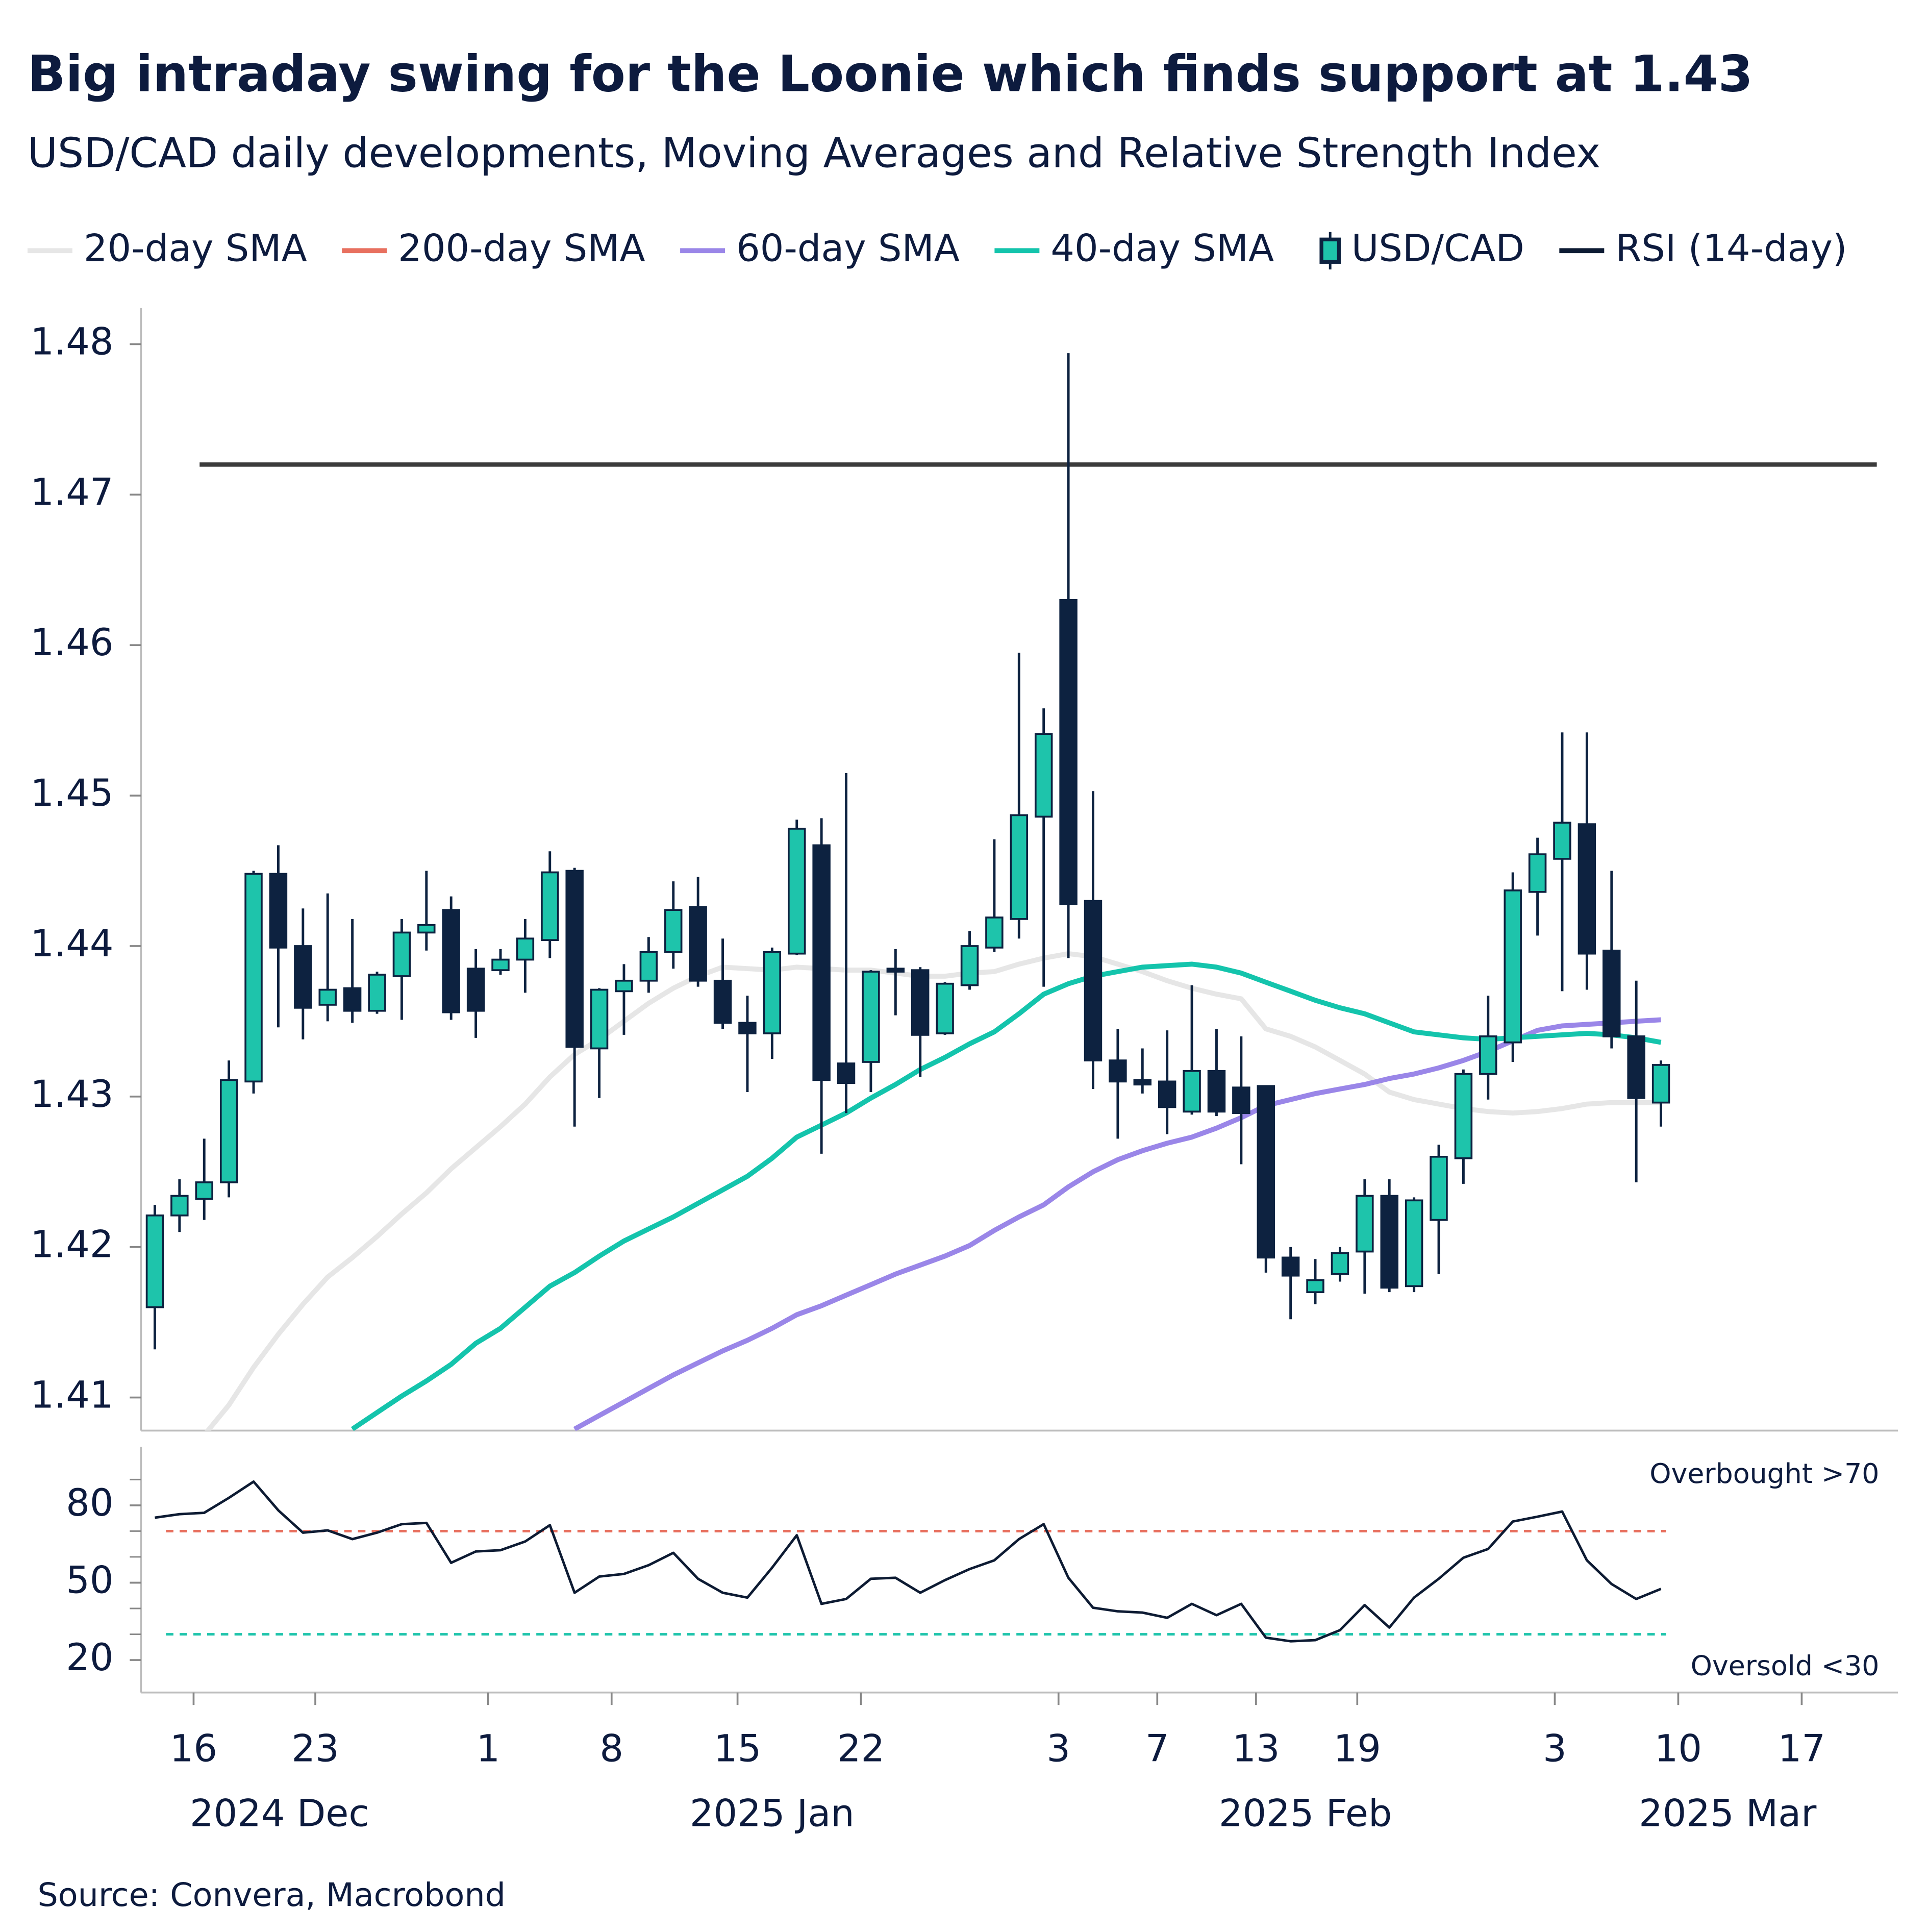 The width and height of the screenshot is (1928, 1932). I want to click on x-tick-label: 7, so click(1157, 1749).